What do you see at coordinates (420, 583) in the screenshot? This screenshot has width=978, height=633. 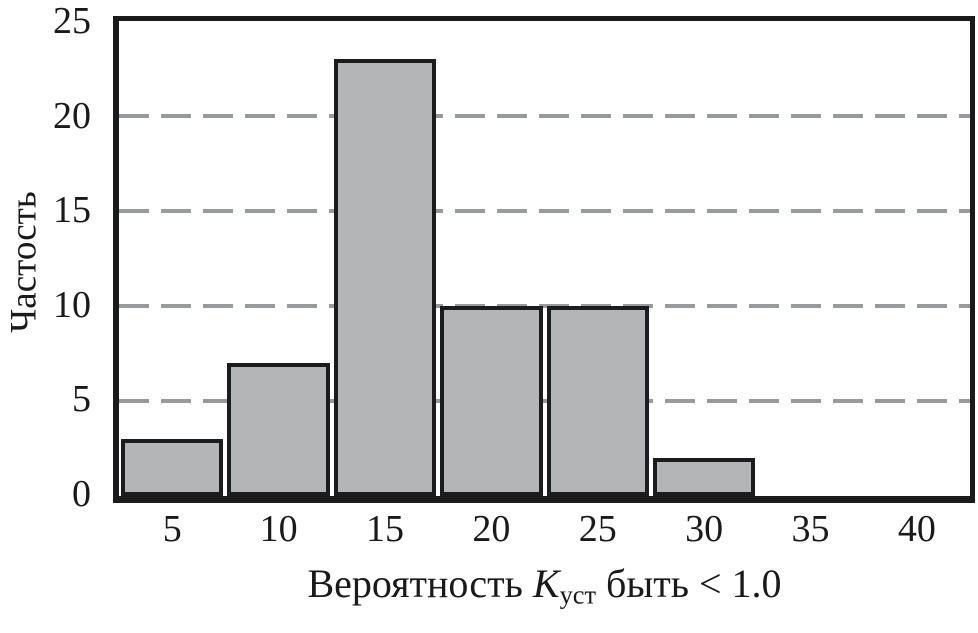 I see `x-axis-label-prefix: Вероятность` at bounding box center [420, 583].